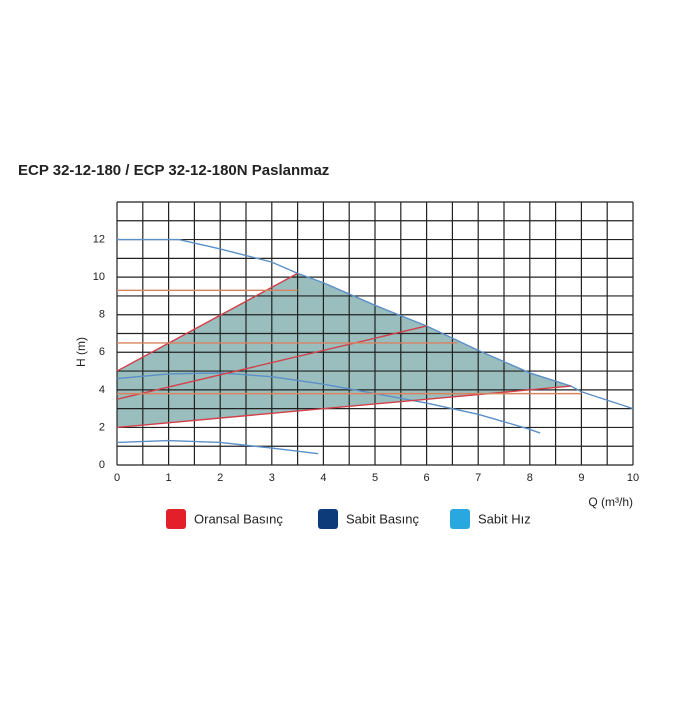 The image size is (700, 705). I want to click on x-tick-label: 2, so click(220, 478).